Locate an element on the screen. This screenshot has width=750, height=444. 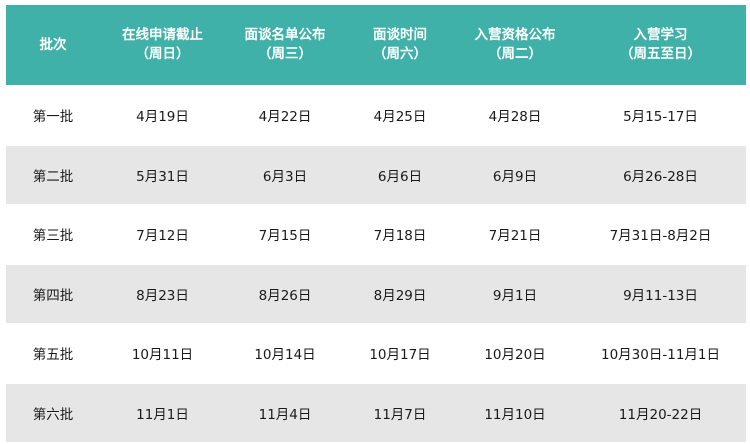
date-cell: 4月22日 is located at coordinates (285, 115).